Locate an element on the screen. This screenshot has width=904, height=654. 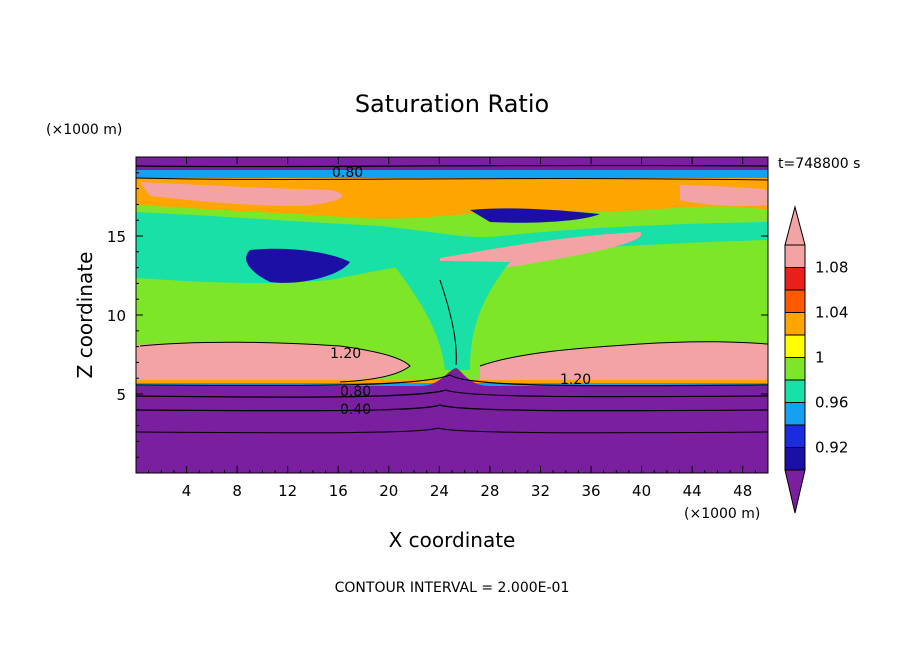
region-dry-pocket2 is located at coordinates (535, 215).